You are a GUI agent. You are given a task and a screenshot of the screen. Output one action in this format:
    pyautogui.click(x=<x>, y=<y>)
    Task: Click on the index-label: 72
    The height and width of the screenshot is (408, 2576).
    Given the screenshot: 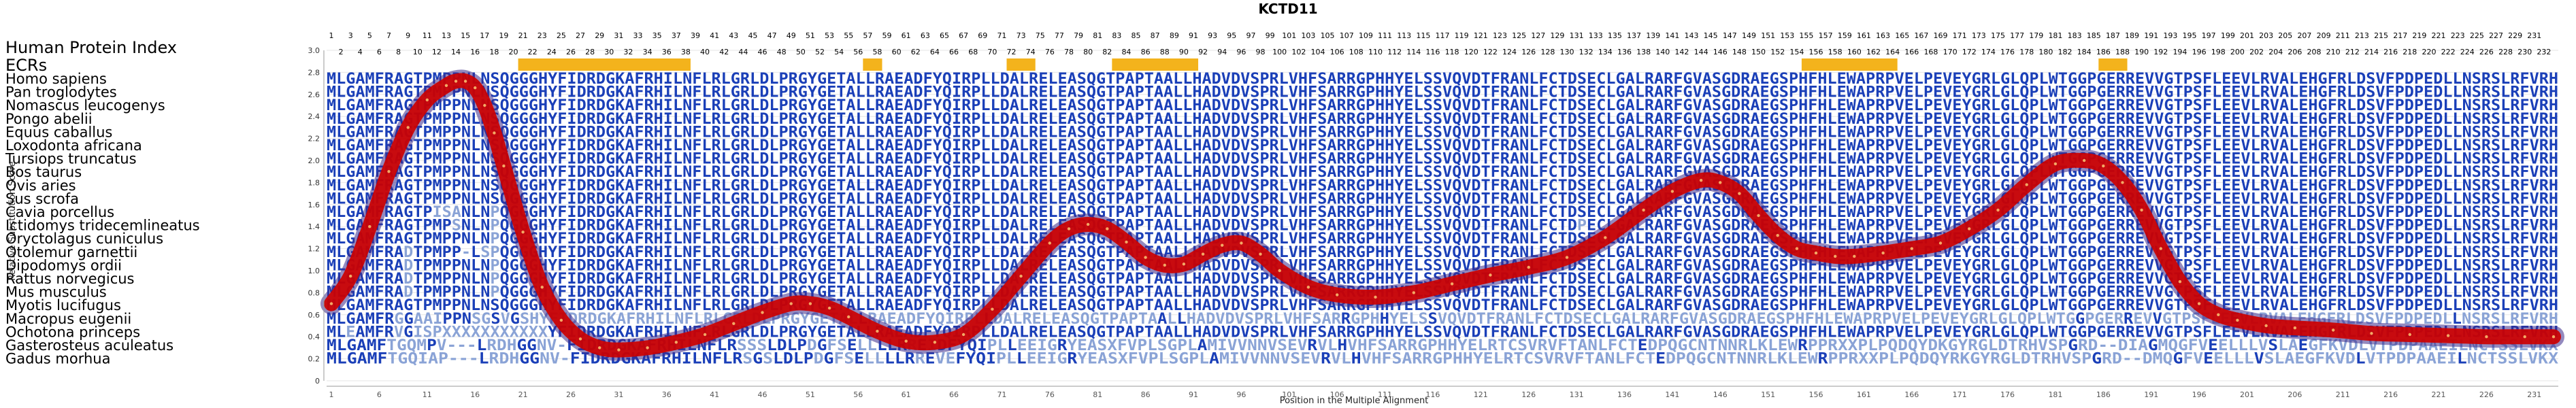 What is the action you would take?
    pyautogui.click(x=1012, y=52)
    